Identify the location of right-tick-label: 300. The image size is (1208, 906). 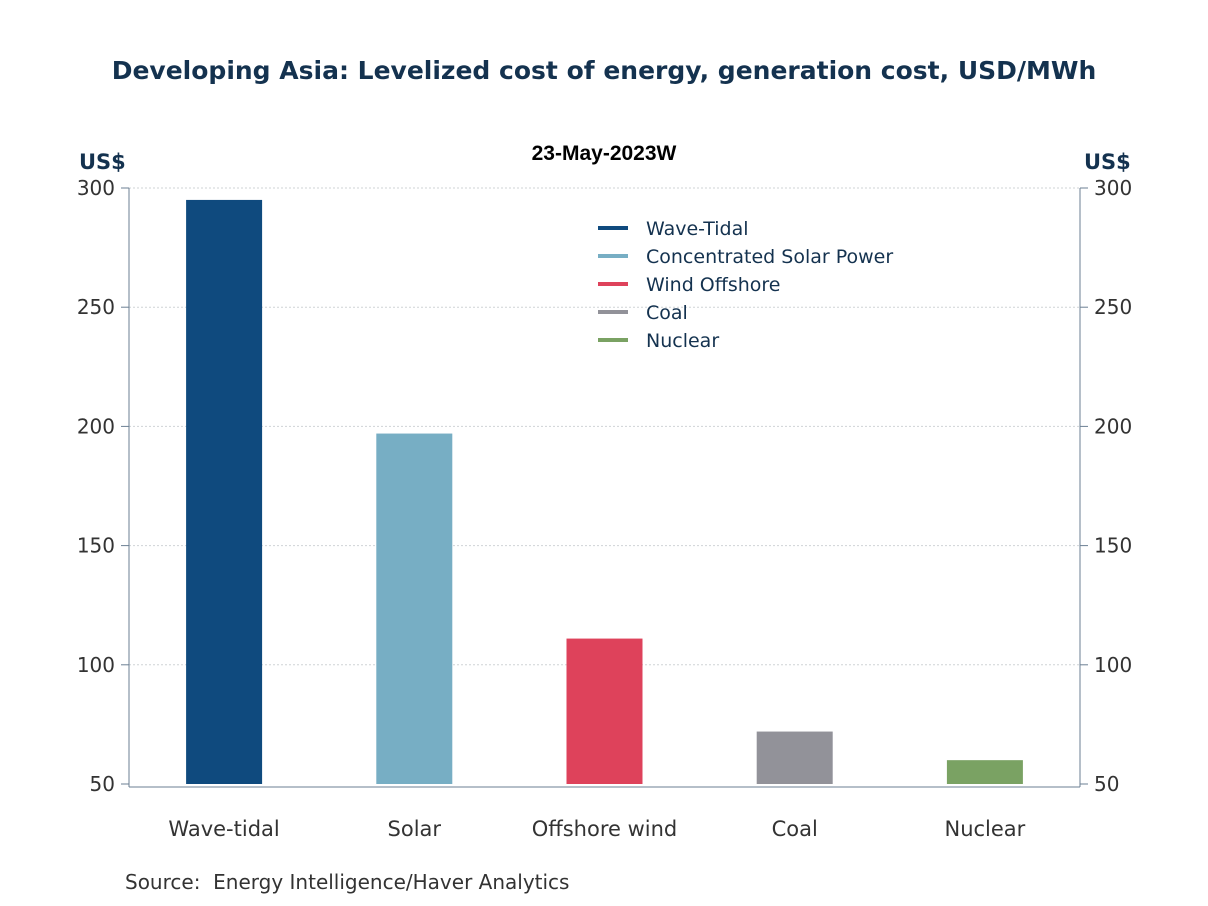
(1113, 188).